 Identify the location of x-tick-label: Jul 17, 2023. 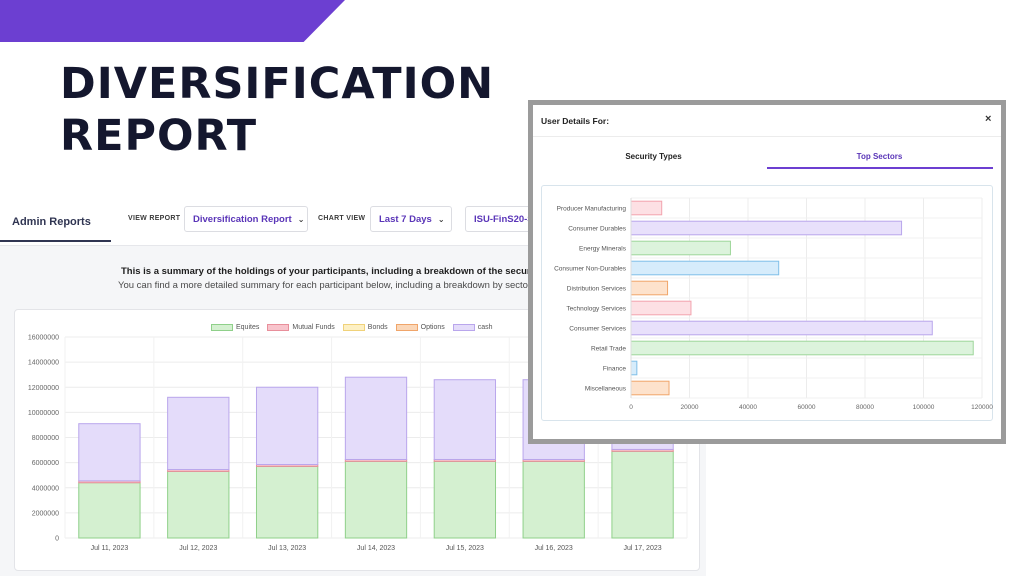
(642, 548).